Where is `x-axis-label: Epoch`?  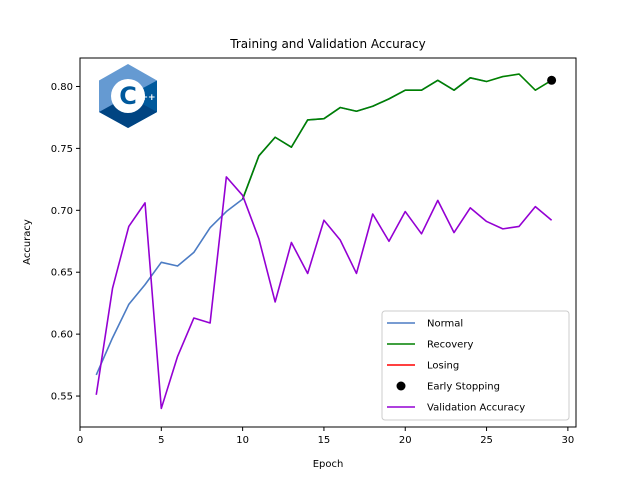
x-axis-label: Epoch is located at coordinates (328, 464).